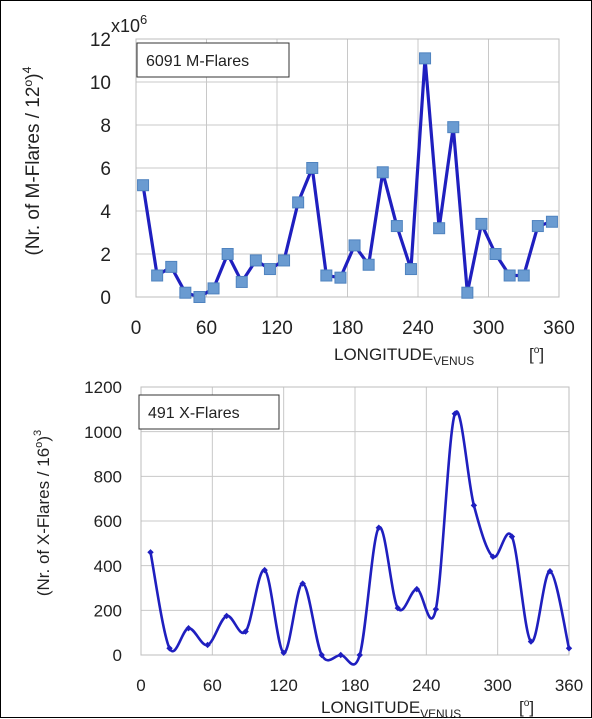 This screenshot has width=592, height=719. Describe the element at coordinates (526, 707) in the screenshot. I see `x-axis-unit: [o]` at that location.